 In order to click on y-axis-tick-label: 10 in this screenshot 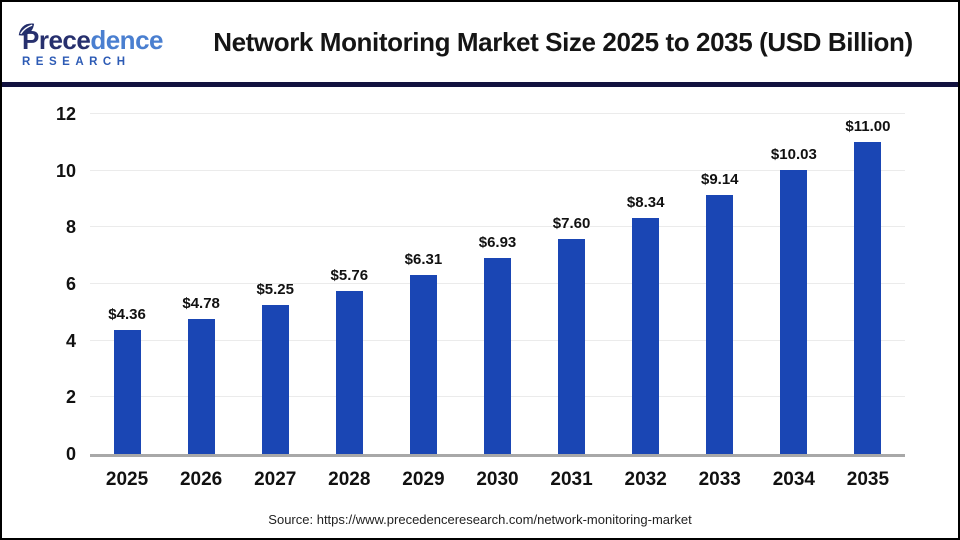, I will do `click(65, 170)`.